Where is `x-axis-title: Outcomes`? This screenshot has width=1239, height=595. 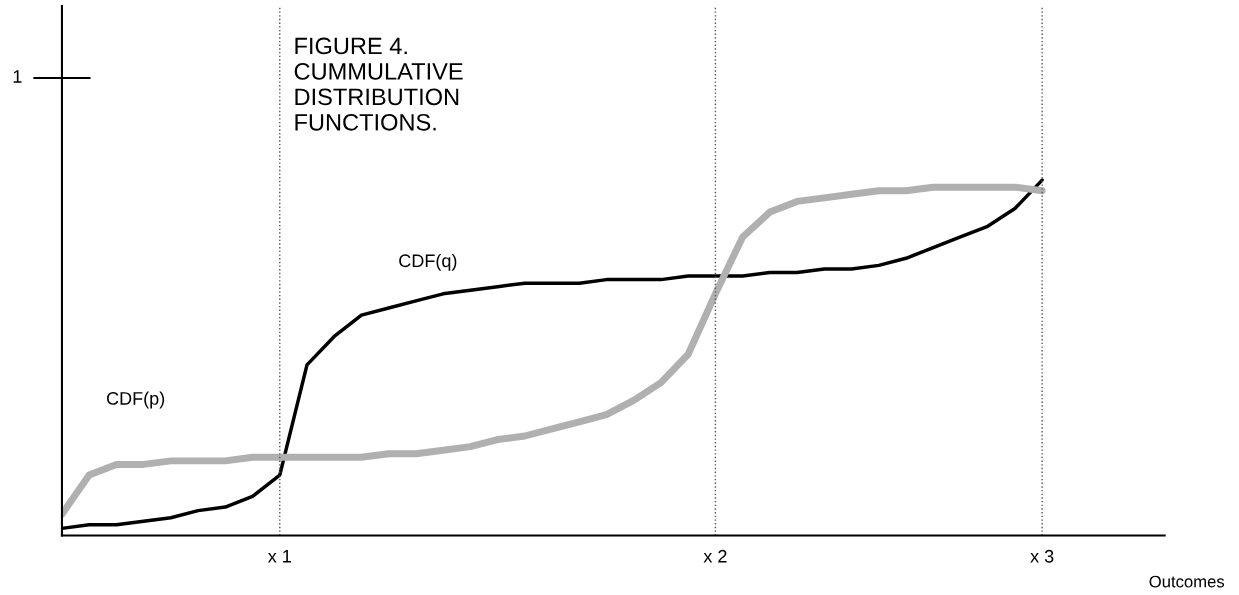 x-axis-title: Outcomes is located at coordinates (1187, 581).